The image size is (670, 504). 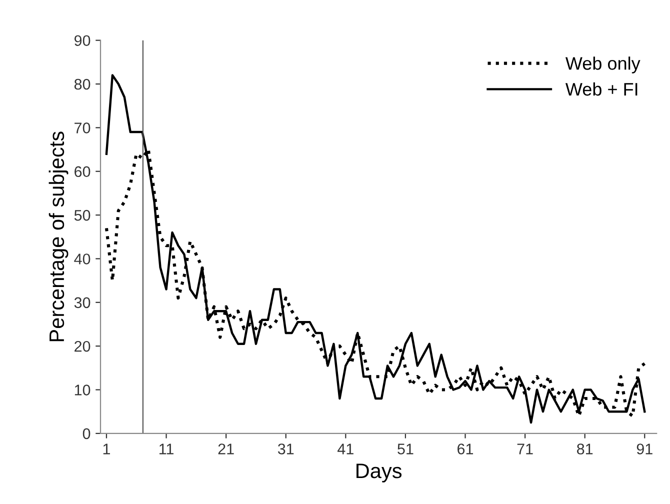 I want to click on y-tick-label: 70, so click(x=82, y=128).